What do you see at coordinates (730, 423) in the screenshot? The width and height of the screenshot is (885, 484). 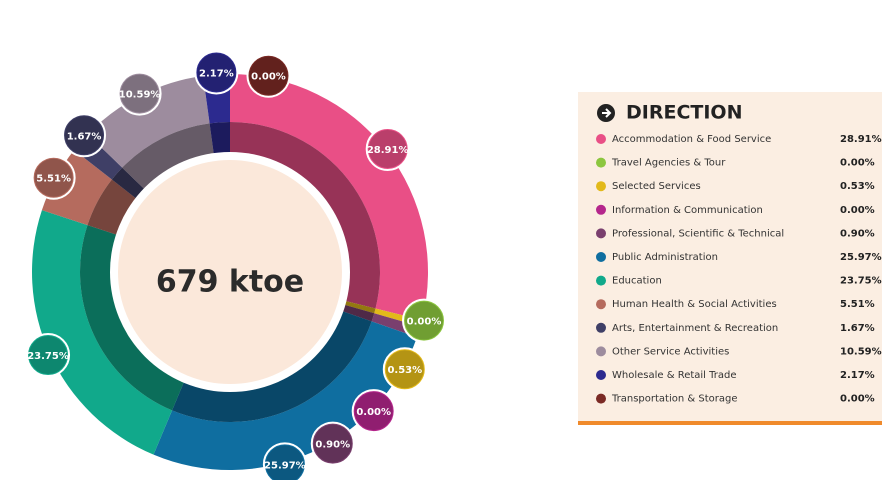 I see `legend-rule` at bounding box center [730, 423].